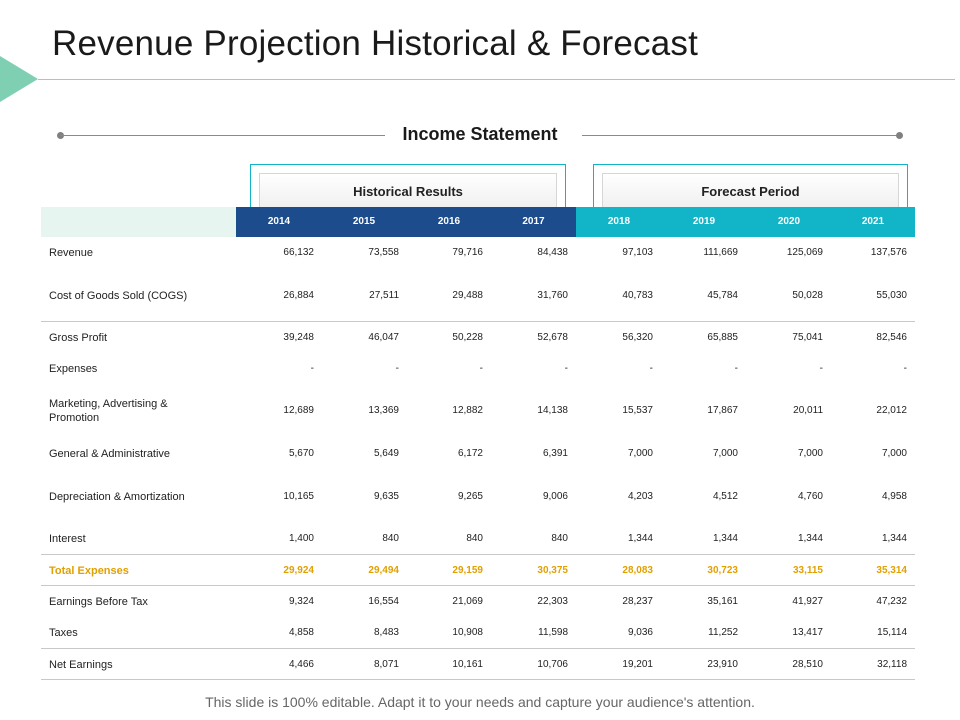 Image resolution: width=960 pixels, height=720 pixels. Describe the element at coordinates (891, 570) in the screenshot. I see `row-value: 35,314` at that location.